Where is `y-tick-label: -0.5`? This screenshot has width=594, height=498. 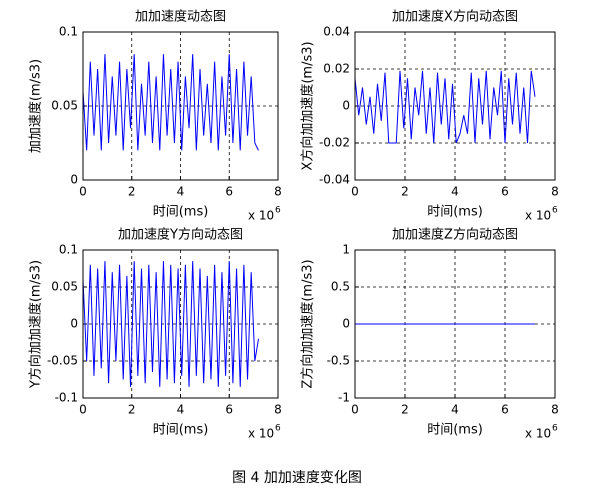
y-tick-label: -0.5 is located at coordinates (338, 361).